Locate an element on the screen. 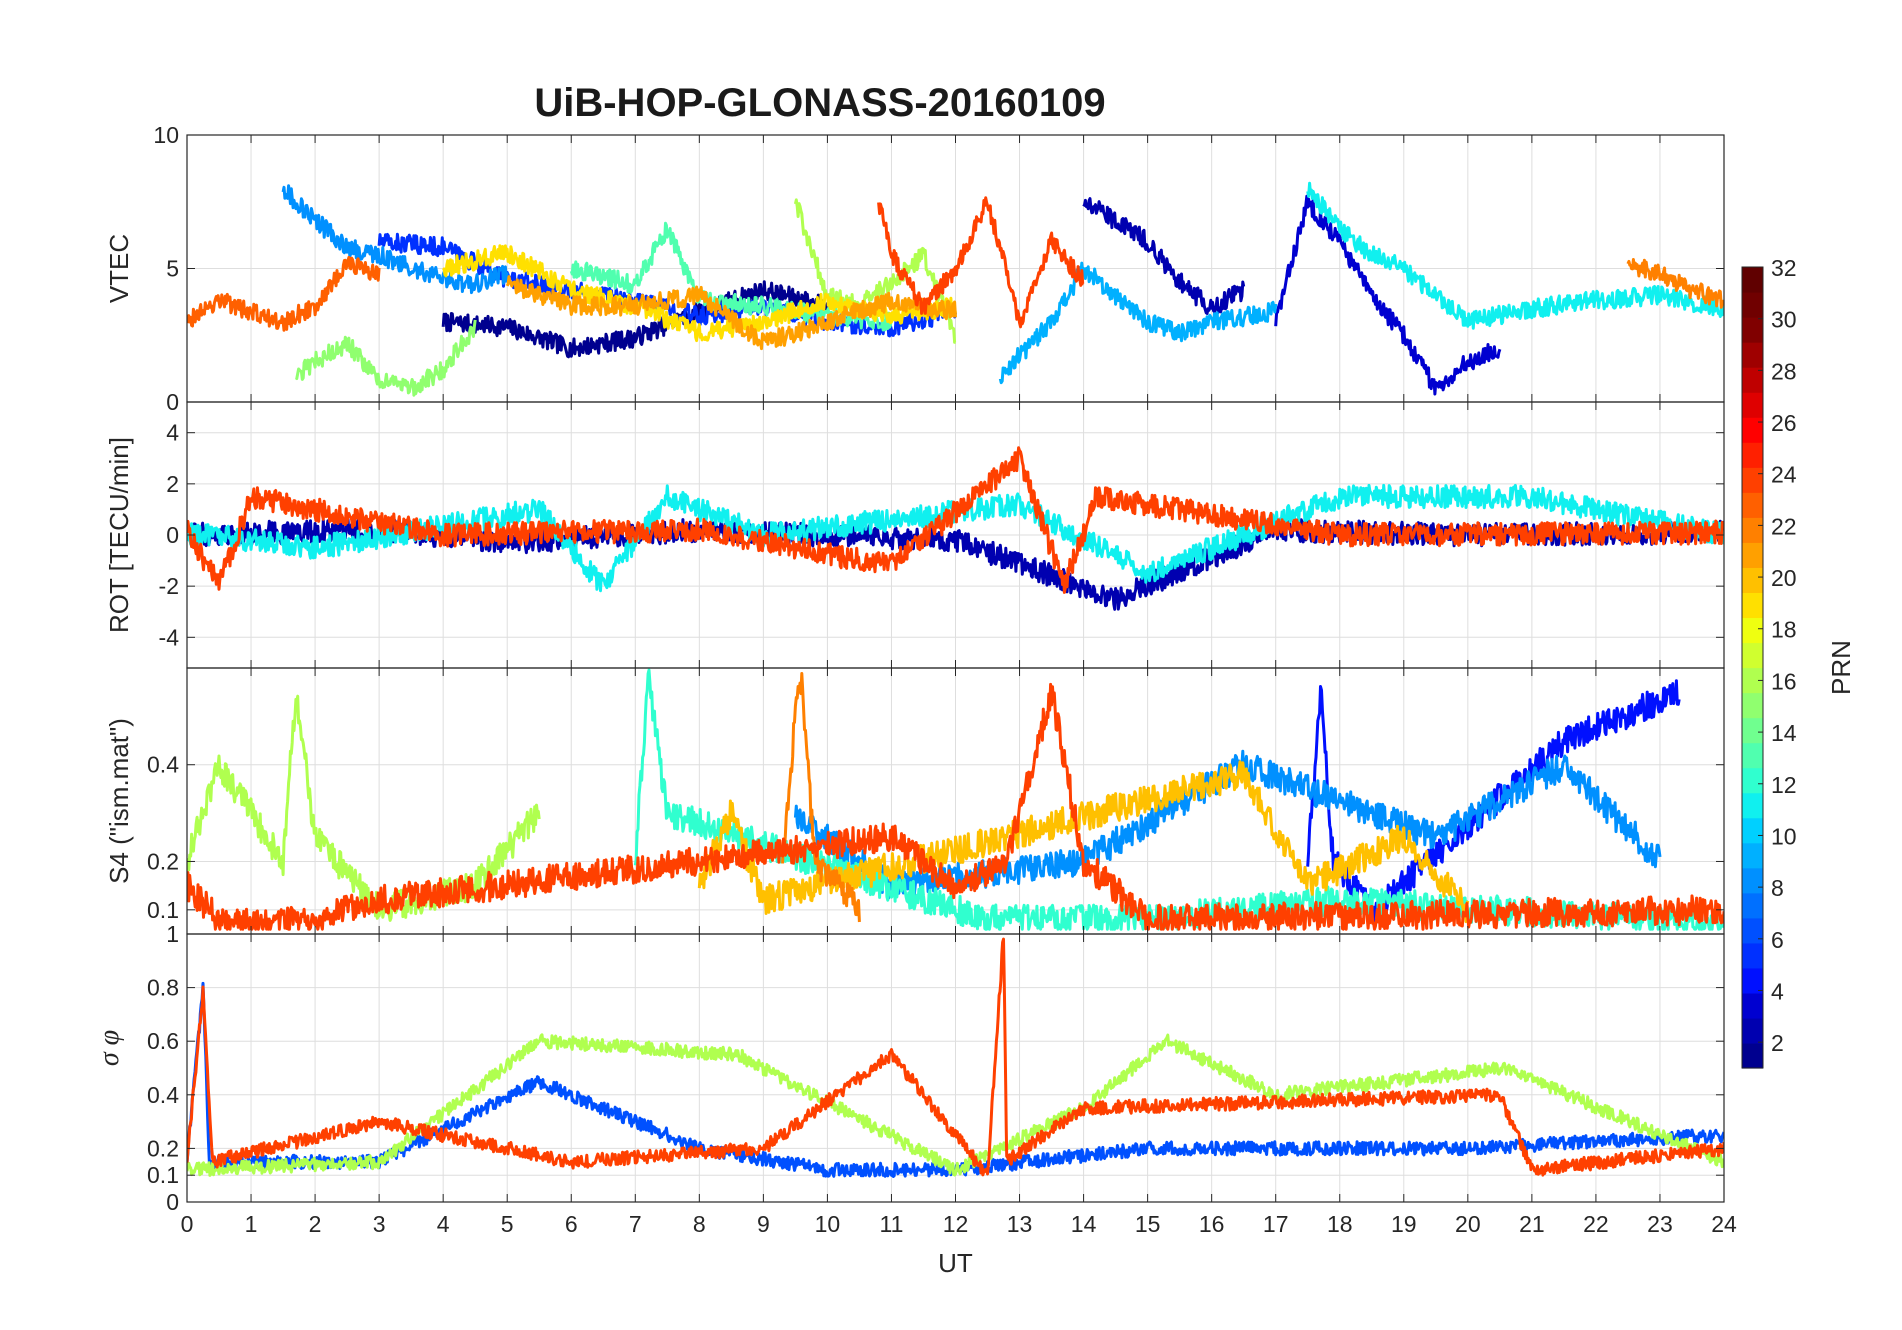 The image size is (1902, 1330). x-tick-label: 14 is located at coordinates (1084, 1224).